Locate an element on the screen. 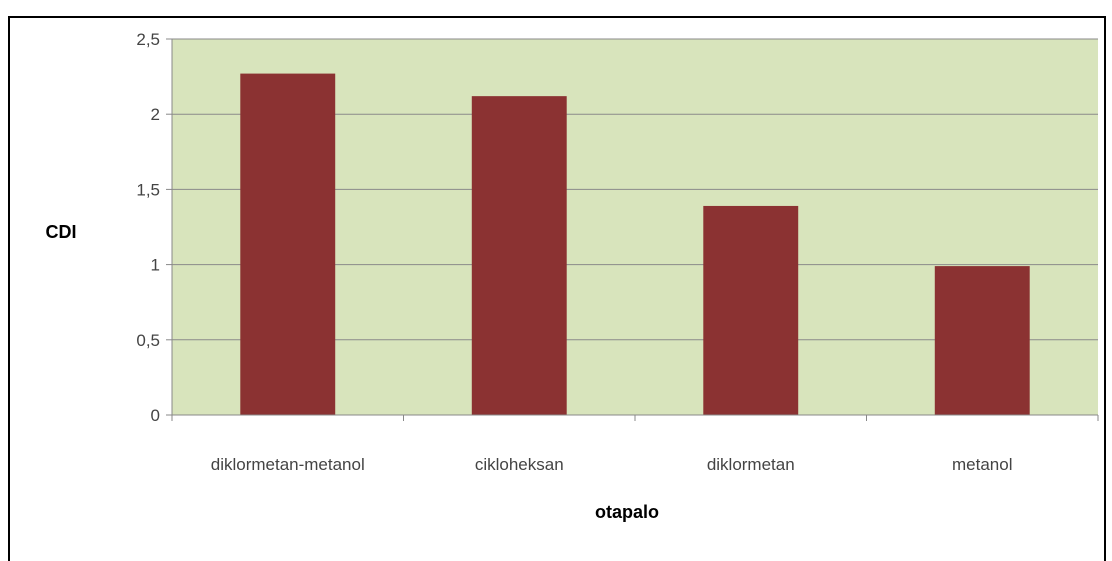 The width and height of the screenshot is (1112, 561). x-tick-label: diklormetan is located at coordinates (751, 464).